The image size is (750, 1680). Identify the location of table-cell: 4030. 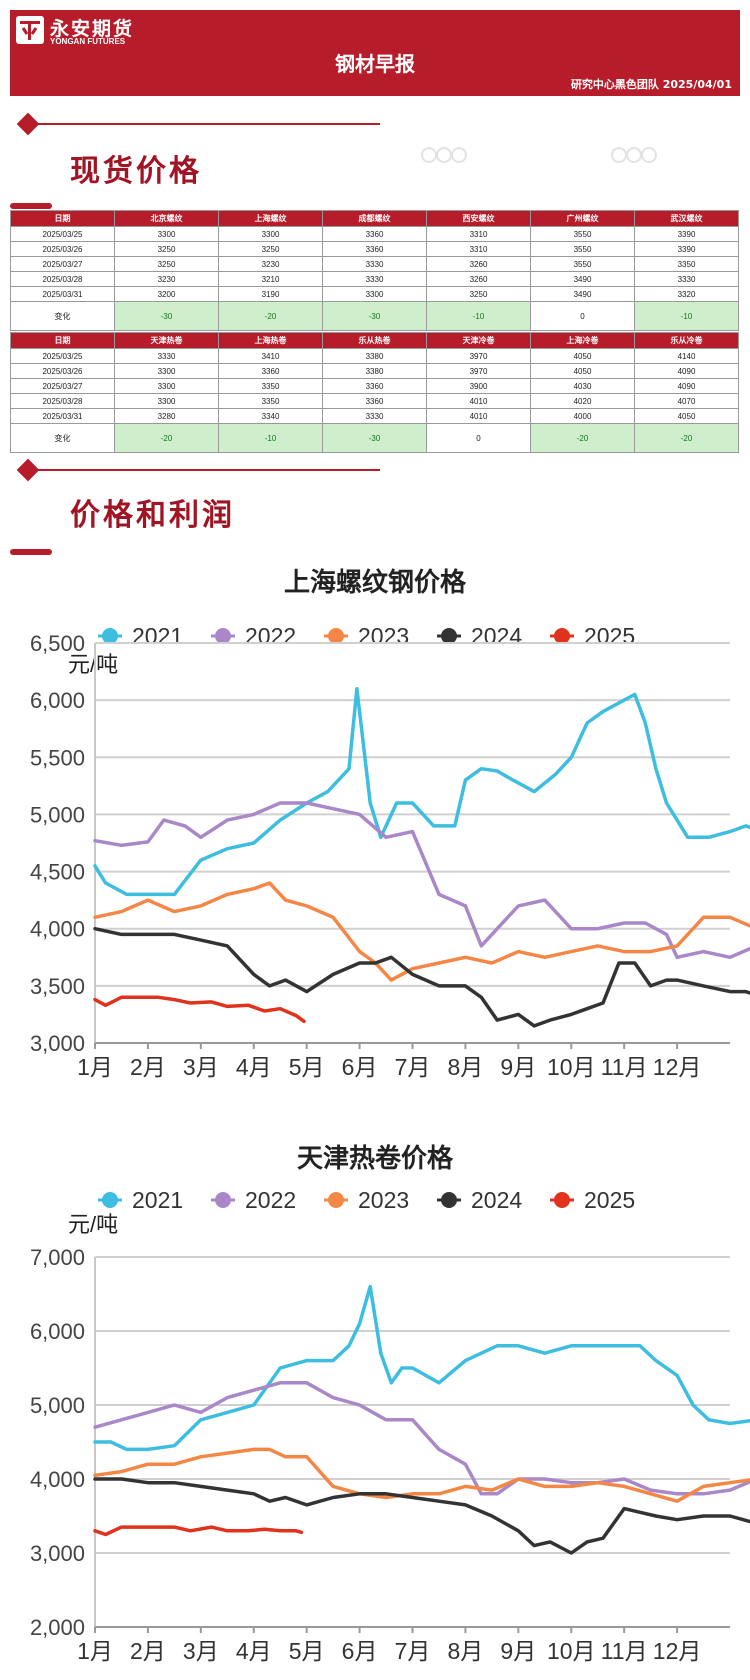
(582, 386).